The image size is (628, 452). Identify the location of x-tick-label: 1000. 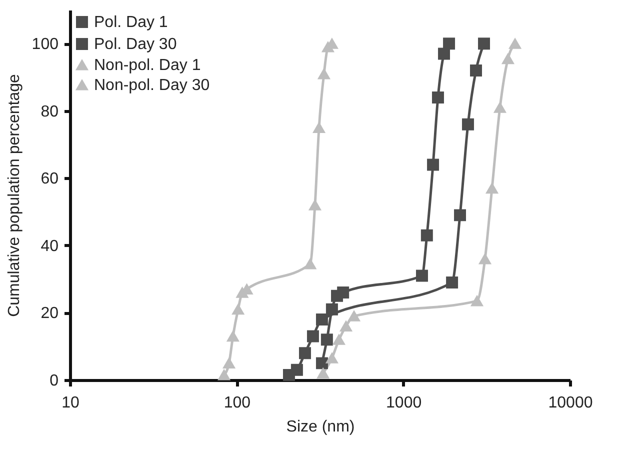
(404, 403).